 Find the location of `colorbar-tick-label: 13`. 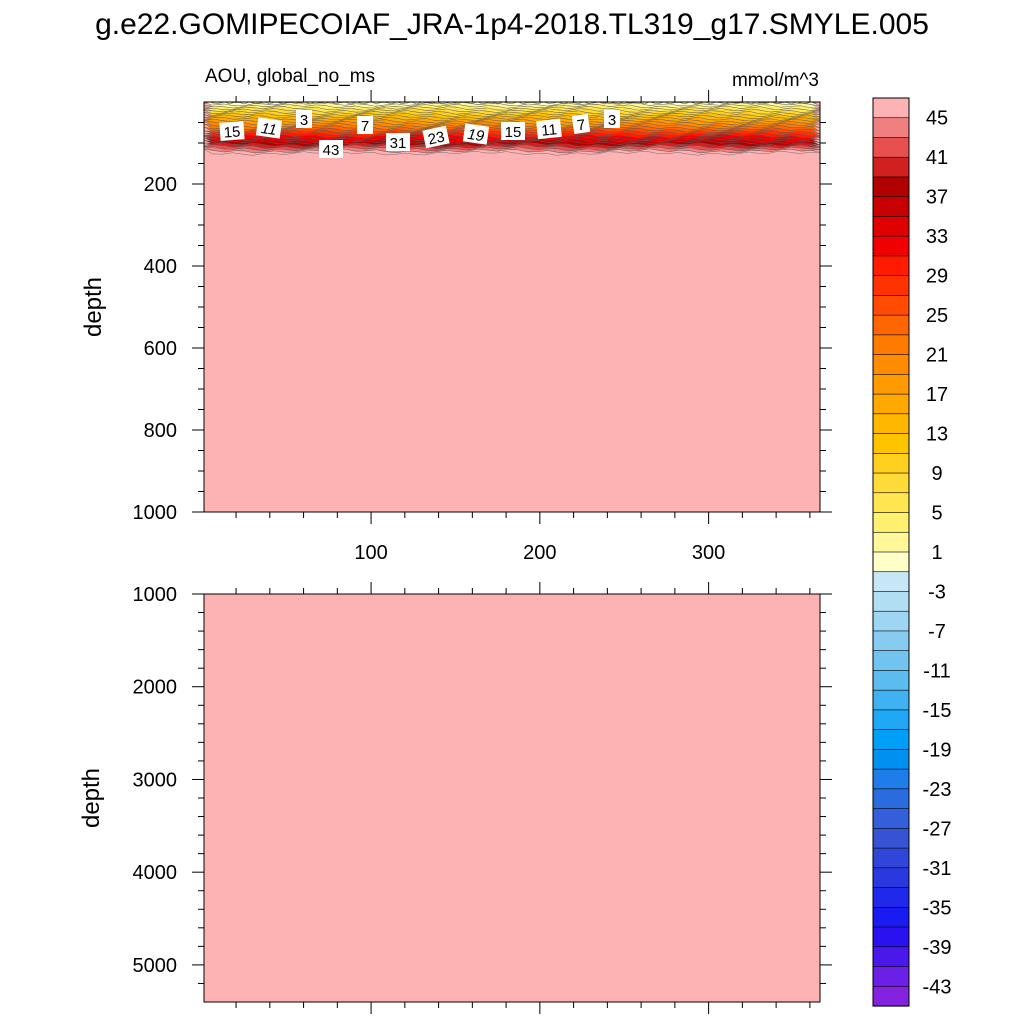

colorbar-tick-label: 13 is located at coordinates (937, 435).